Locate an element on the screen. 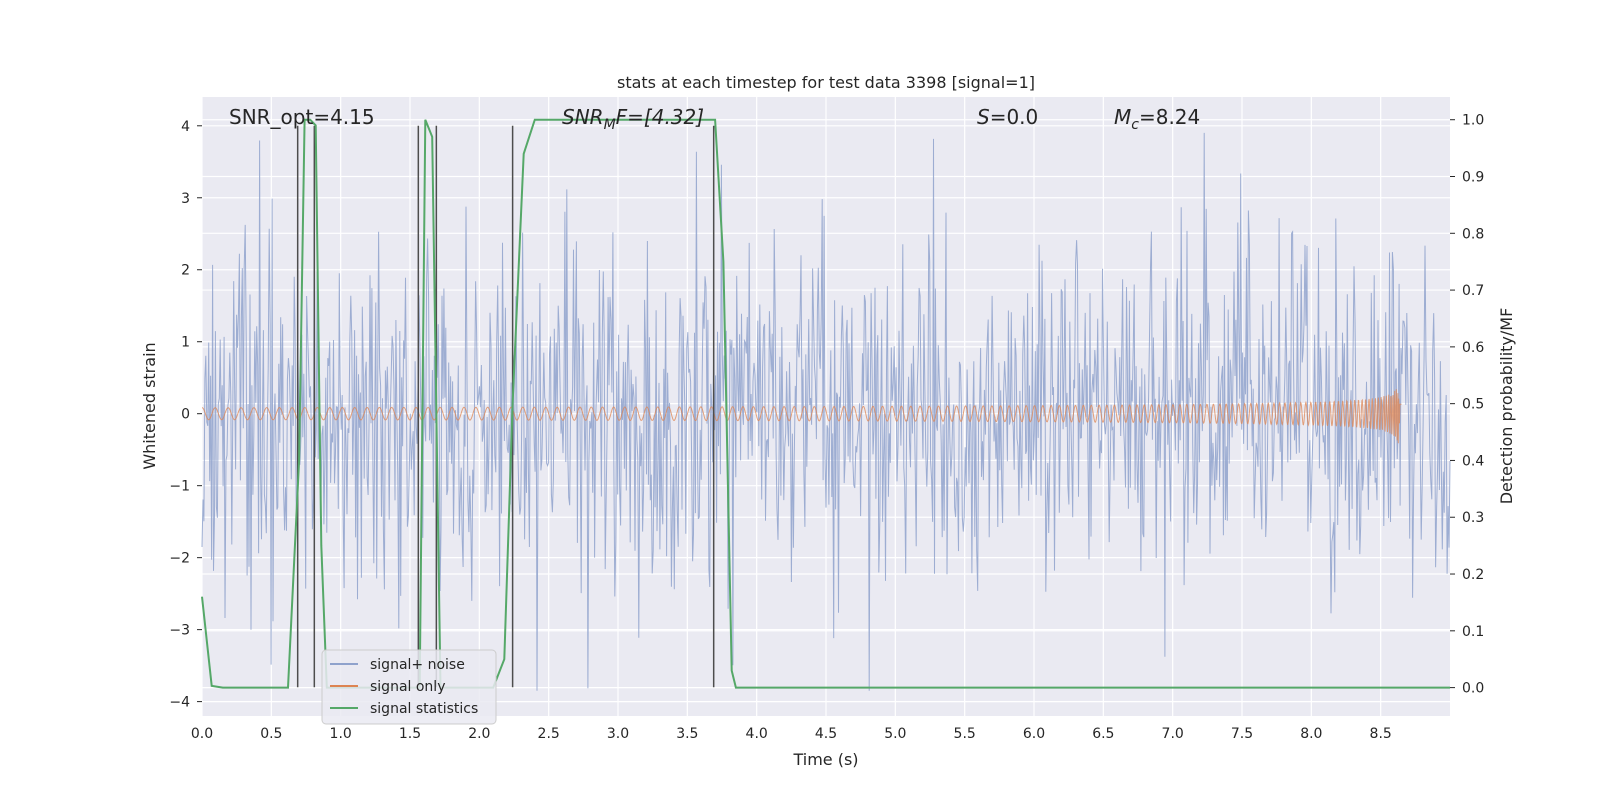 The height and width of the screenshot is (800, 1600). legend-label-signal-noise: signal+ noise is located at coordinates (417, 665).